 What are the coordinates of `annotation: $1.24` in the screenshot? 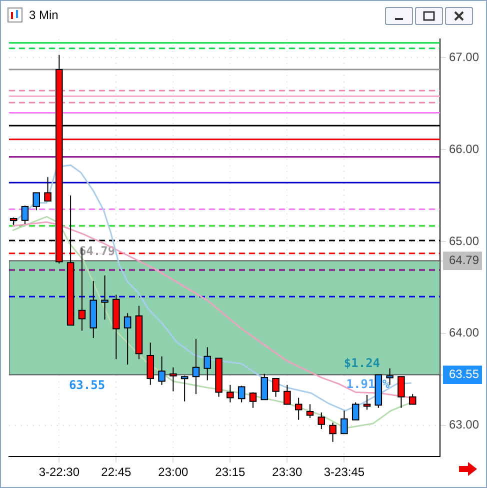 It's located at (362, 363).